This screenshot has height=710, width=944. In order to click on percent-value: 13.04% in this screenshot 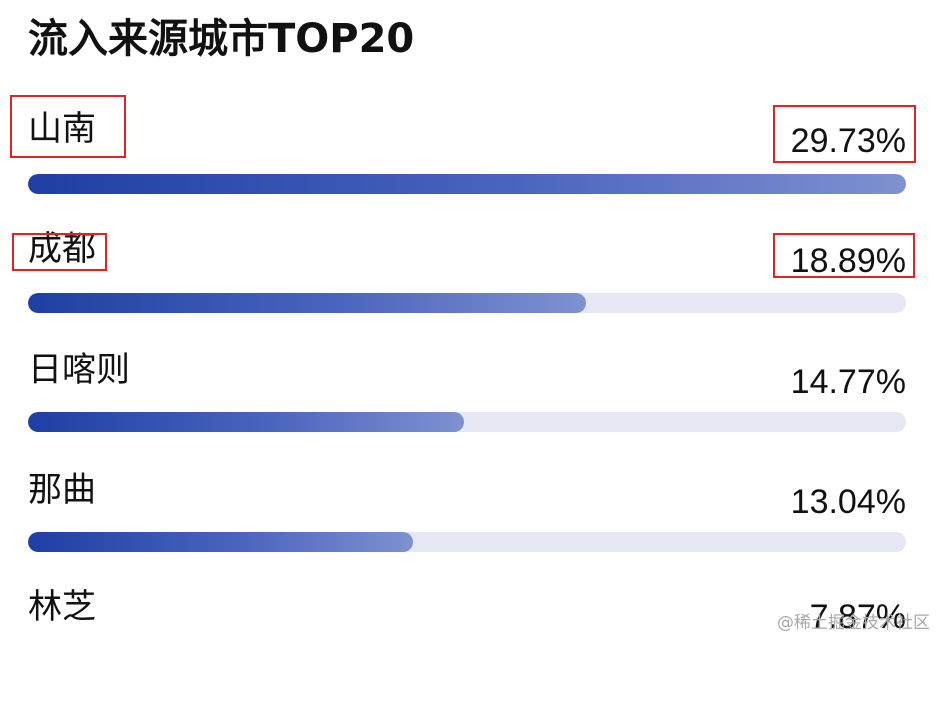, I will do `click(848, 502)`.